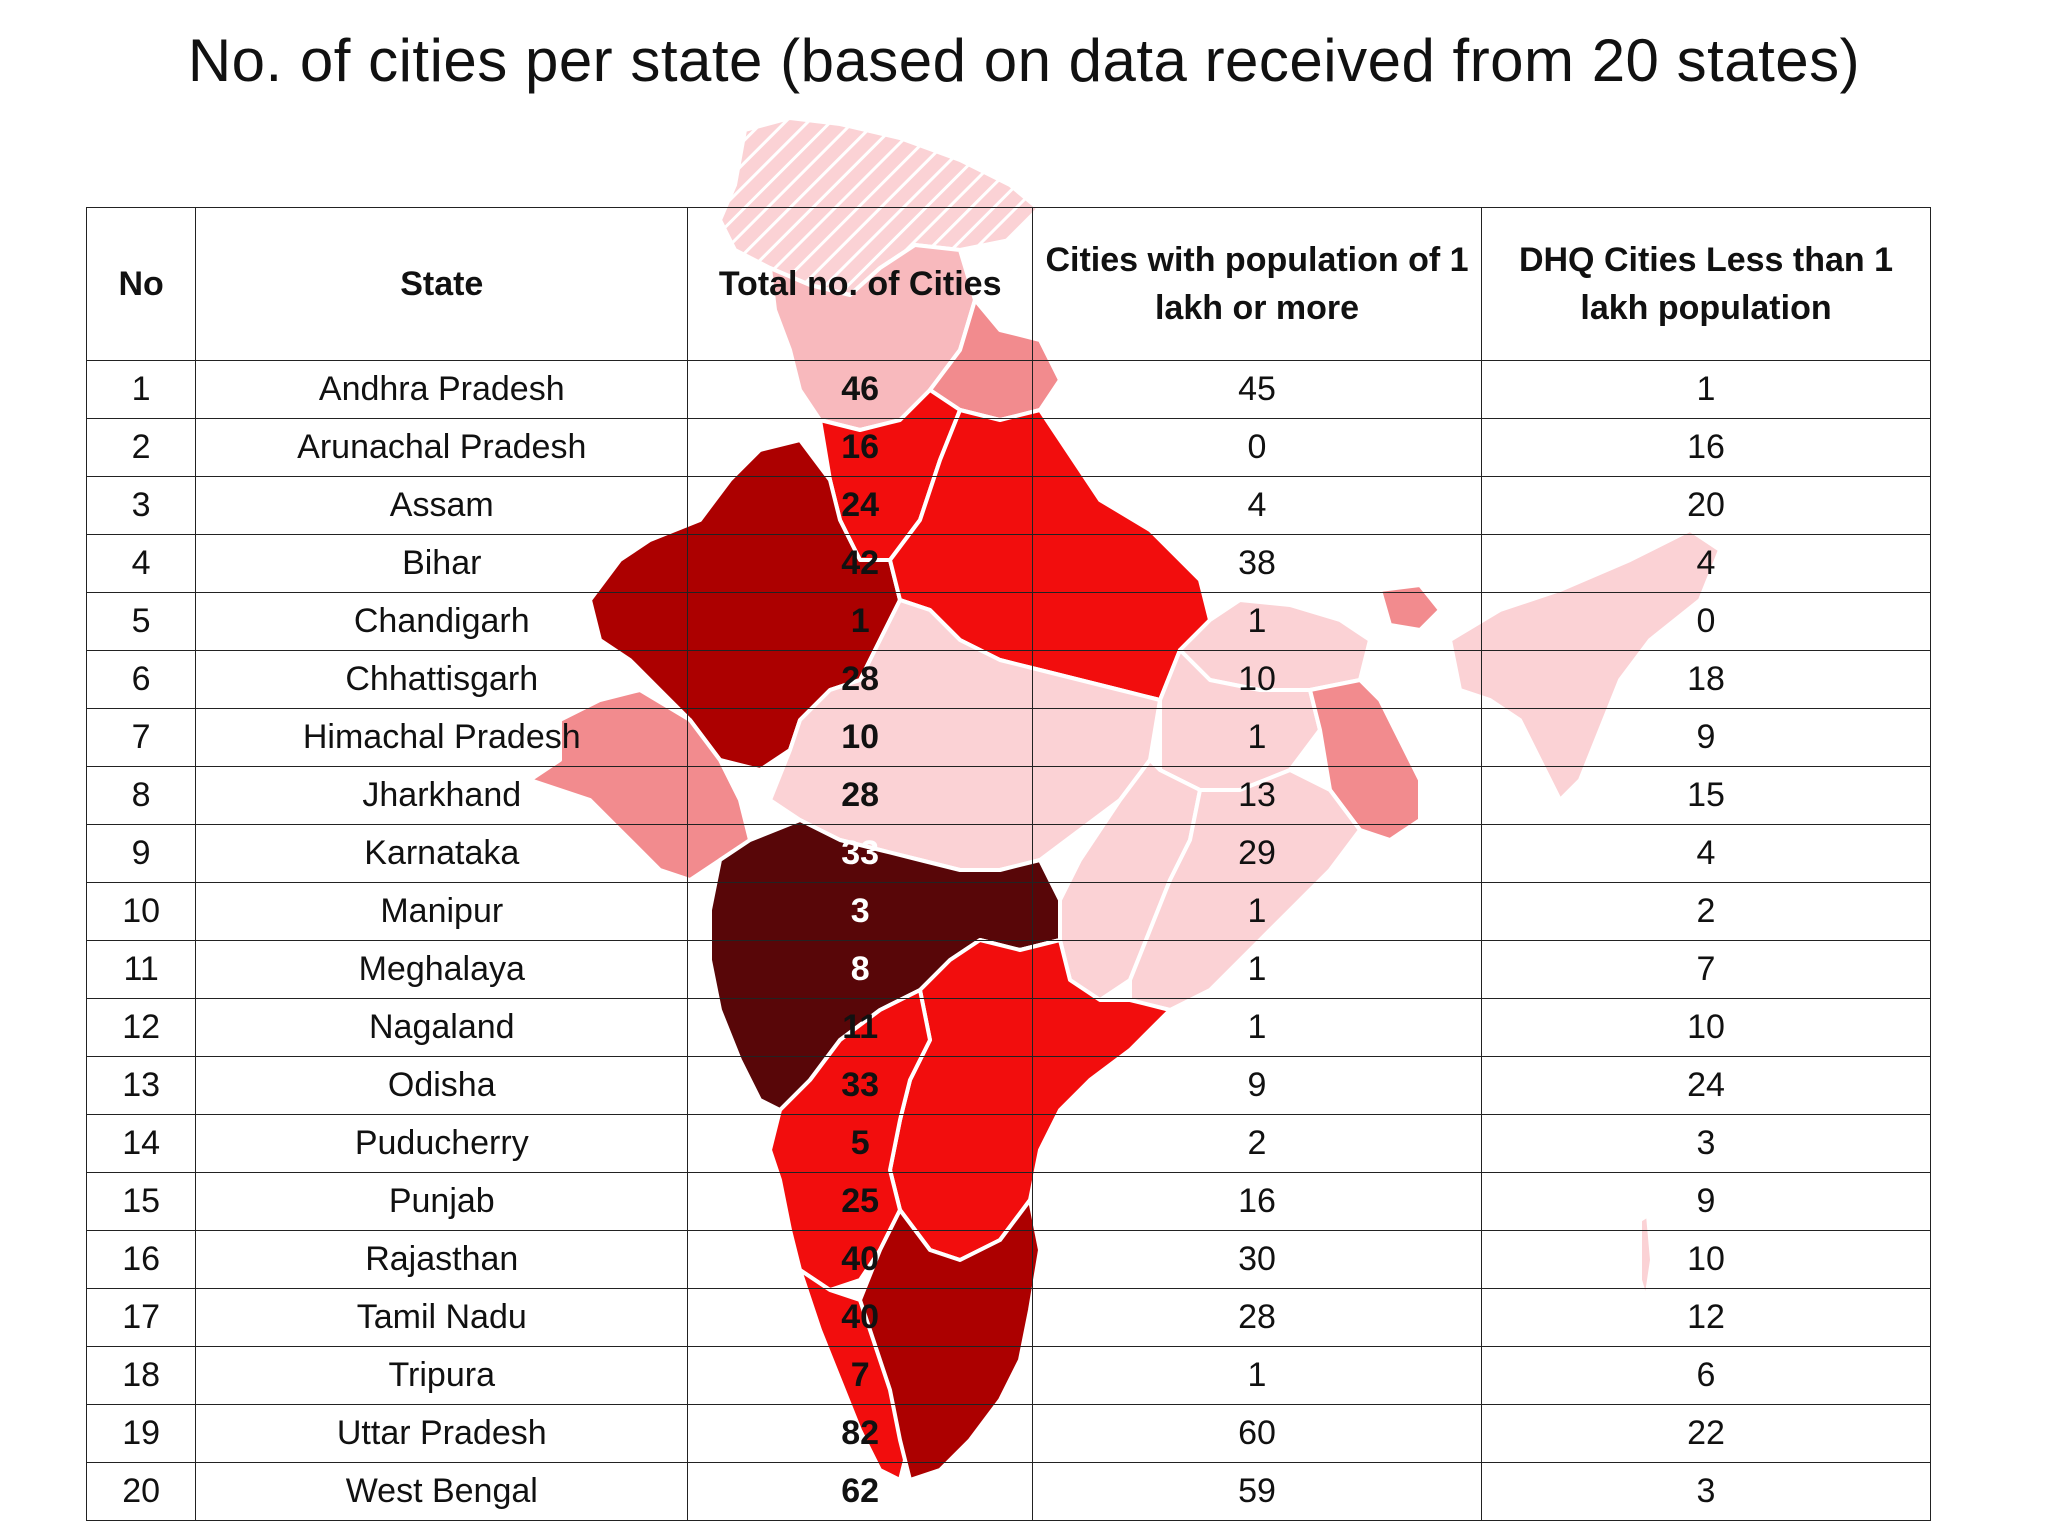 The image size is (2048, 1536). What do you see at coordinates (141, 679) in the screenshot?
I see `cell-no: 6` at bounding box center [141, 679].